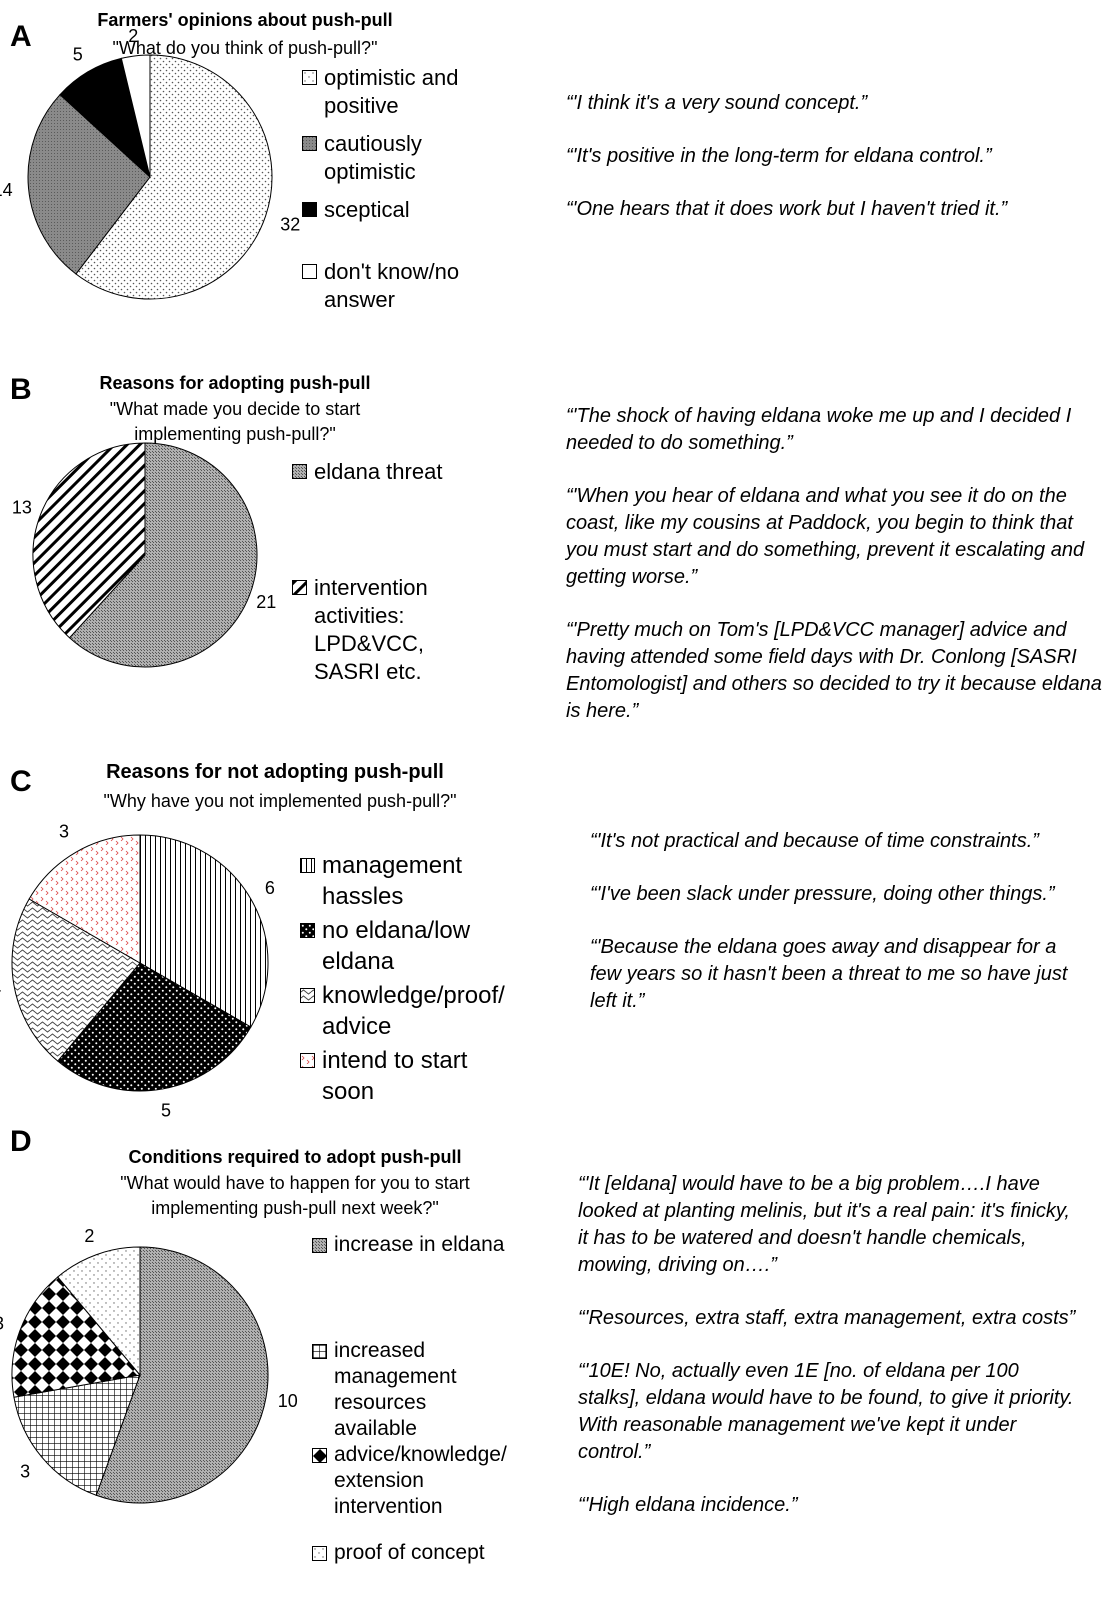 Image resolution: width=1120 pixels, height=1604 pixels. Describe the element at coordinates (0, 988) in the screenshot. I see `pie-slice-label: 4` at that location.